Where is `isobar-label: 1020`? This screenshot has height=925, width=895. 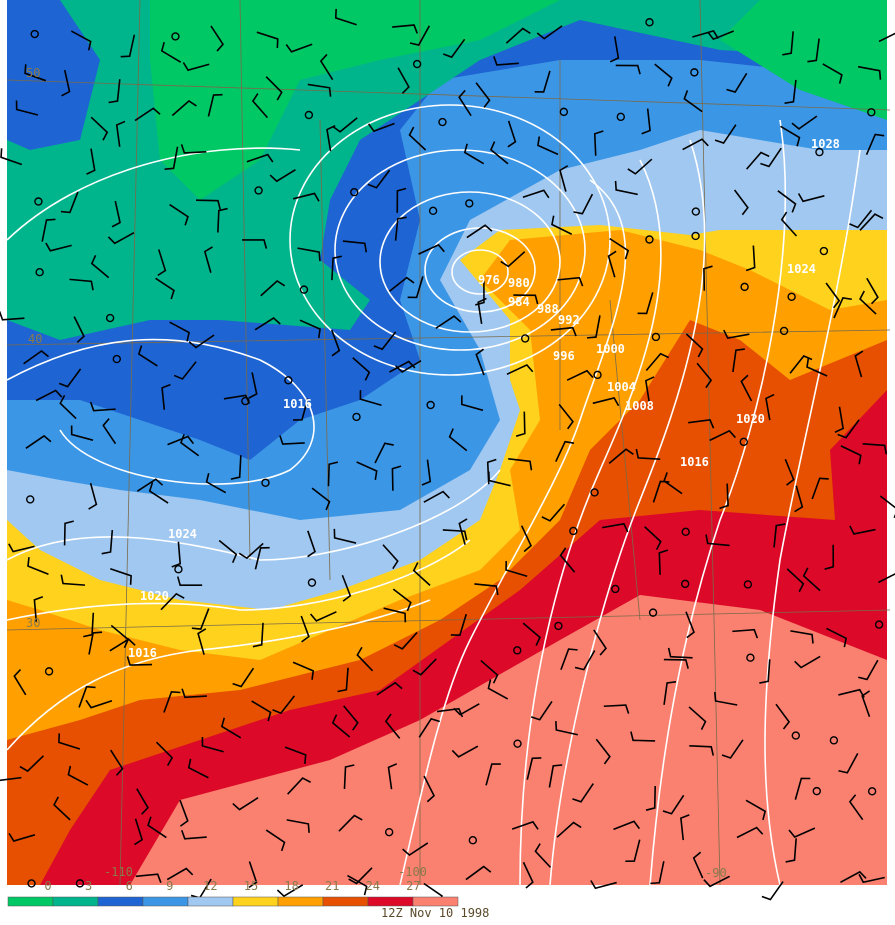
isobar-label: 1020 is located at coordinates (750, 419).